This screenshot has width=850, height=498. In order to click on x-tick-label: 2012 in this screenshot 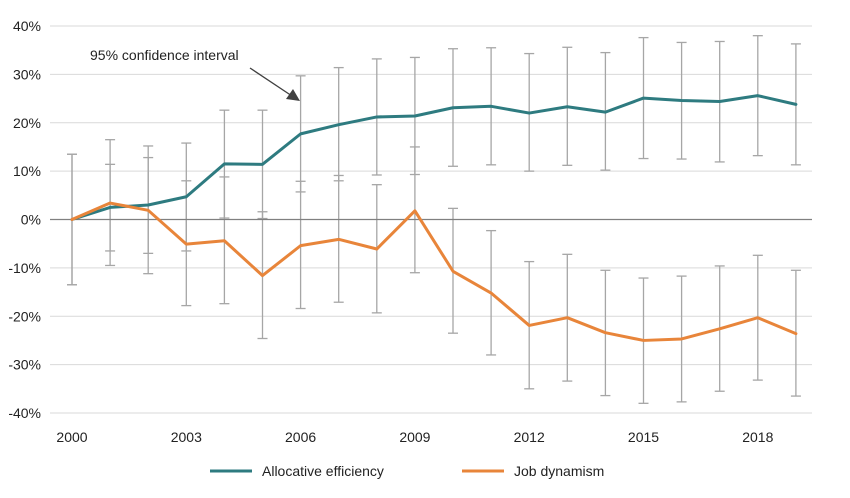, I will do `click(529, 437)`.